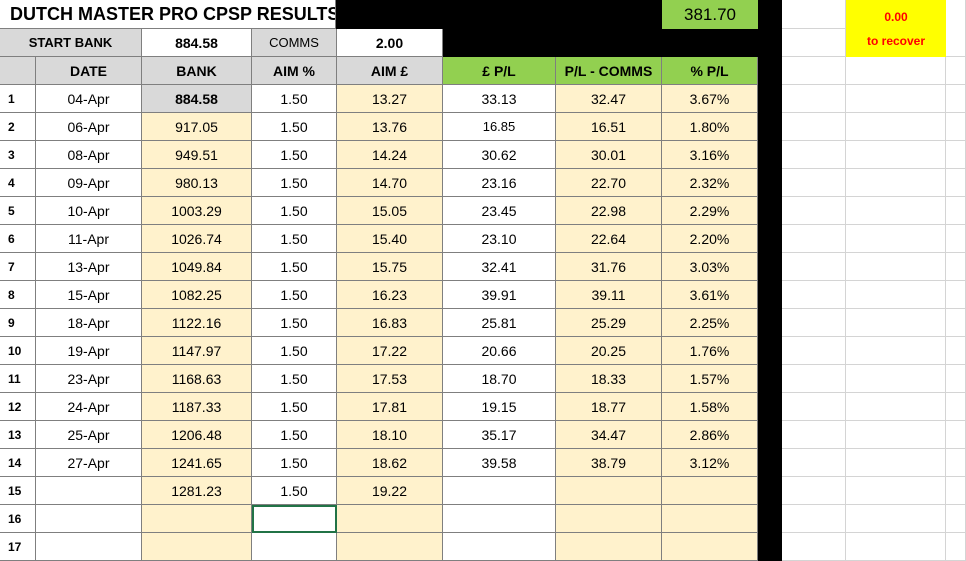 Image resolution: width=966 pixels, height=561 pixels. Describe the element at coordinates (89, 267) in the screenshot. I see `date-cell: 13-Apr` at that location.